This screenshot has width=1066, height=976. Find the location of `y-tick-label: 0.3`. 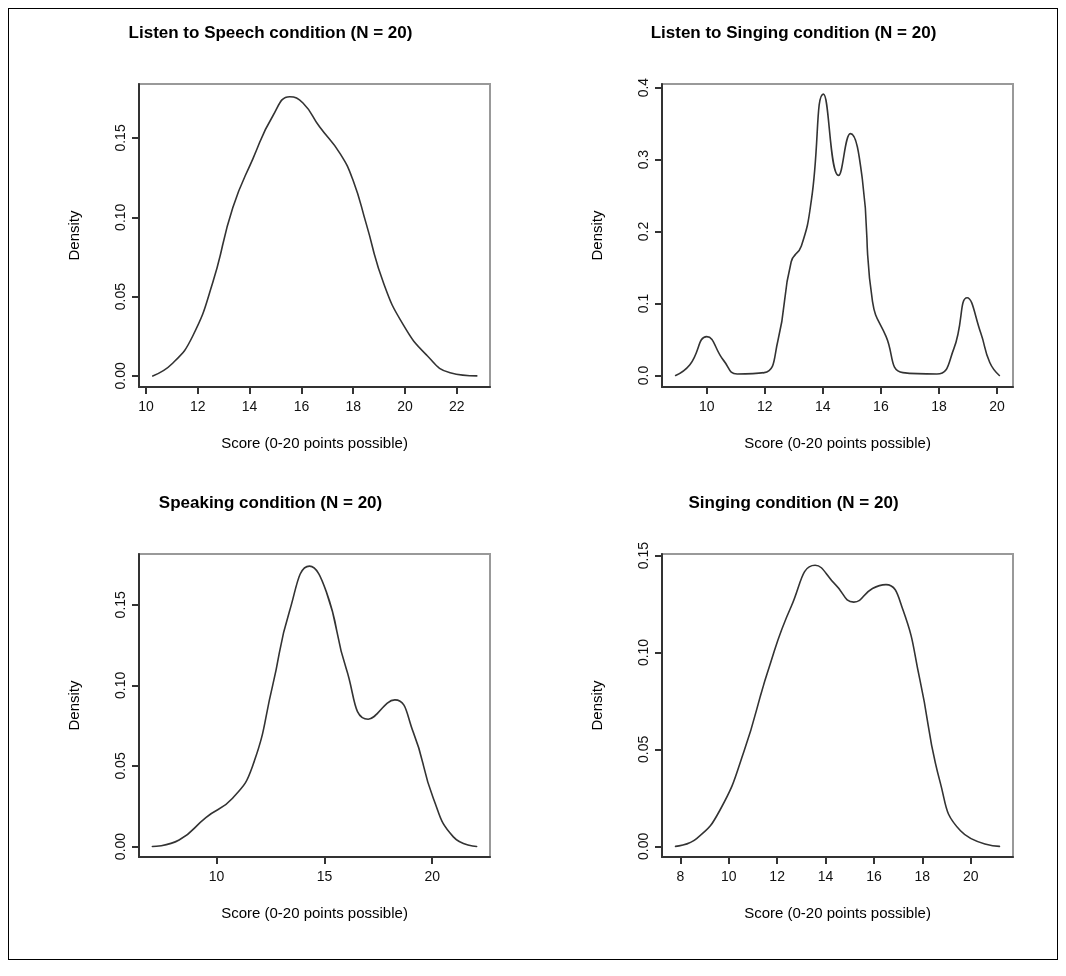

y-tick-label: 0.3 is located at coordinates (643, 159).